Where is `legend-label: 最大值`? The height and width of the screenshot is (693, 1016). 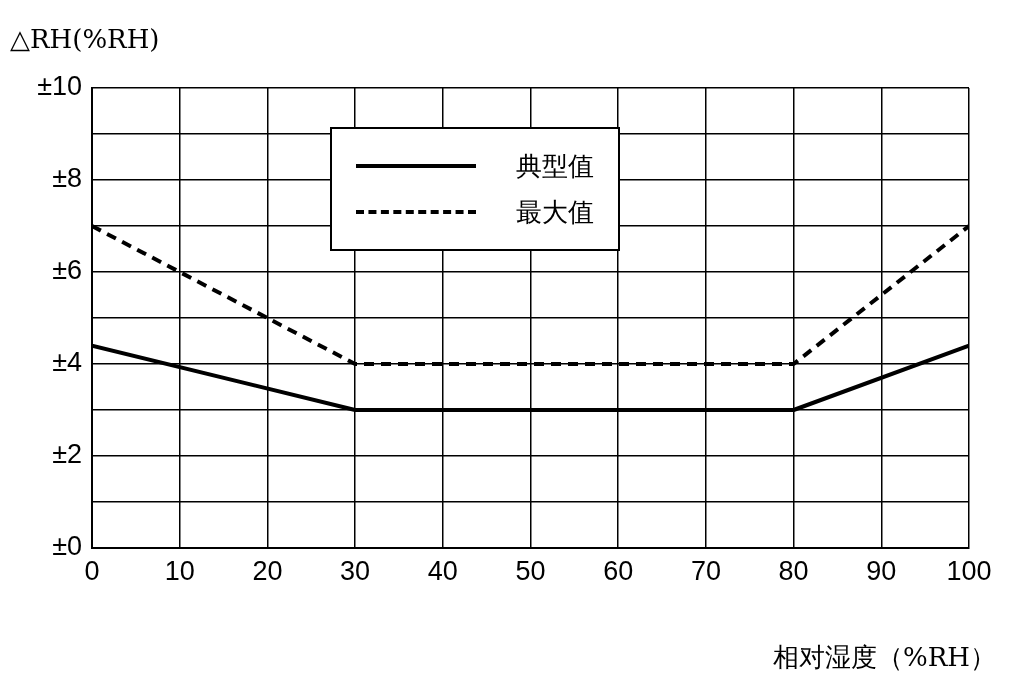
legend-label: 最大值 is located at coordinates (555, 212).